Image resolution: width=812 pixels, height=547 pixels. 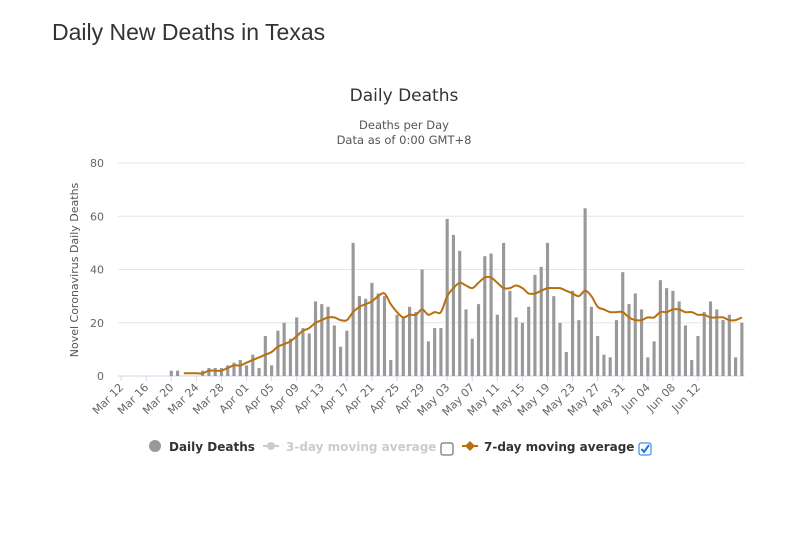 What do you see at coordinates (404, 96) in the screenshot?
I see `chart-title: Daily Deaths` at bounding box center [404, 96].